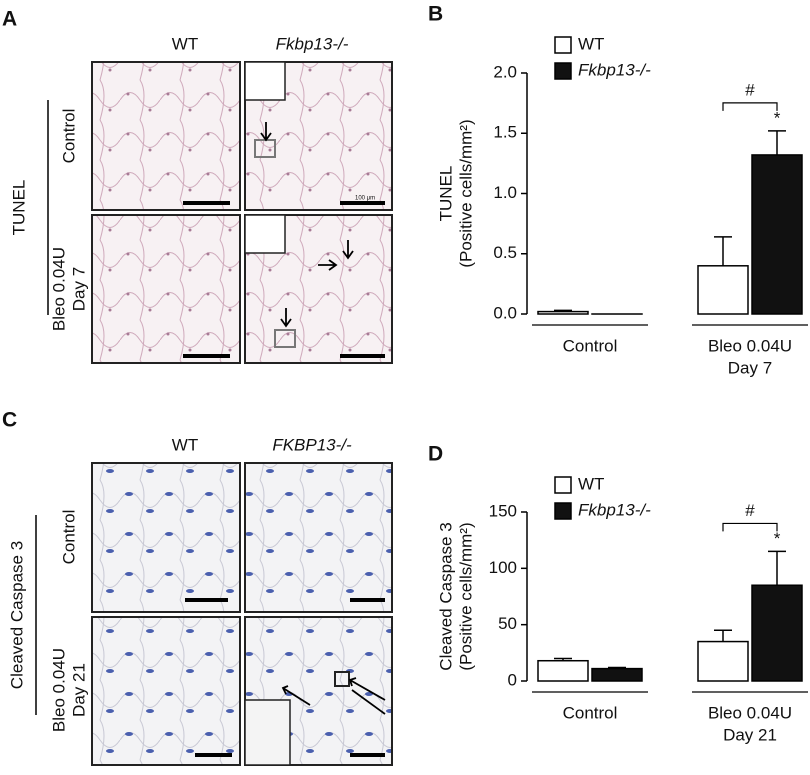 This screenshot has width=810, height=775. What do you see at coordinates (445, 194) in the screenshot?
I see `y-axis-label: TUNEL` at bounding box center [445, 194].